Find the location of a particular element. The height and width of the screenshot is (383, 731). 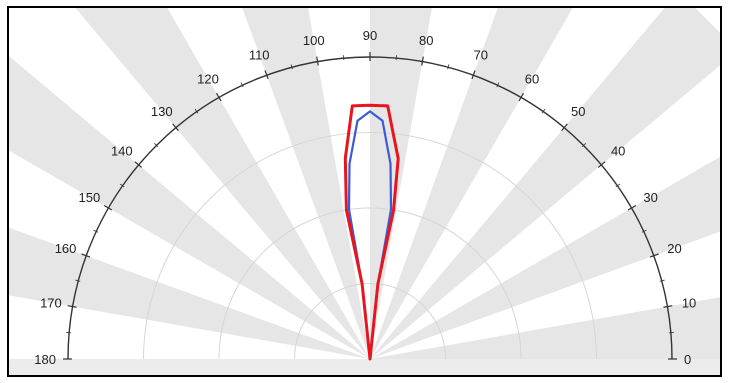

angle-tick-label-130: 130 is located at coordinates (162, 111).